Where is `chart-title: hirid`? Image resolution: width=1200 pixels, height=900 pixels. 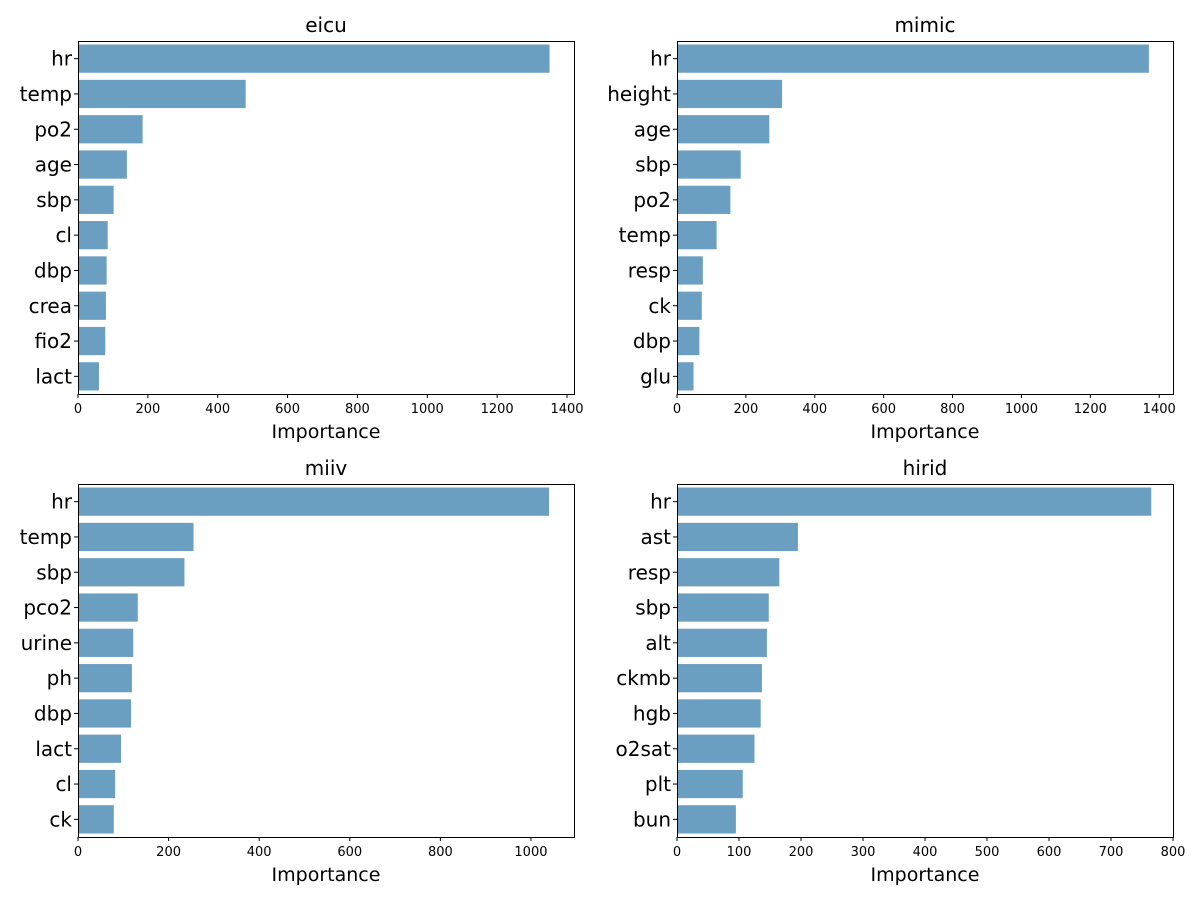 chart-title: hirid is located at coordinates (925, 468).